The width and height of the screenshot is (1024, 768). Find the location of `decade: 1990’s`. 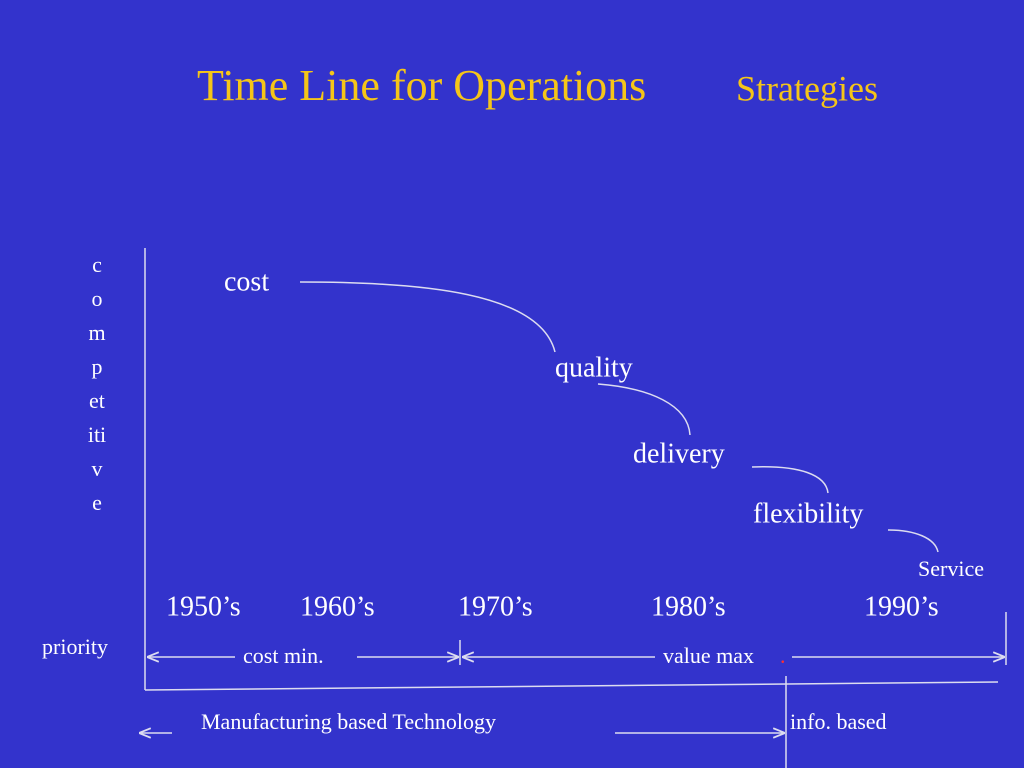

decade: 1990’s is located at coordinates (901, 606).